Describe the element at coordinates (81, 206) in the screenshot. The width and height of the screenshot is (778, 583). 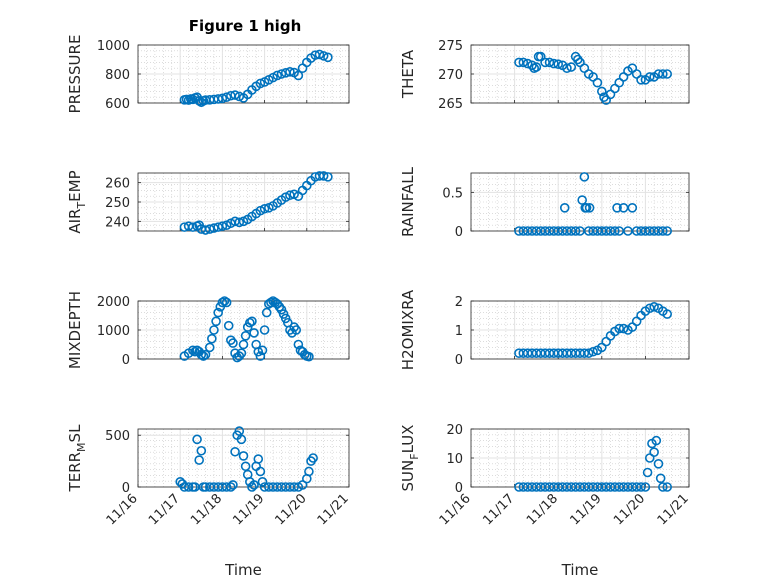
I see `y-axis-label-subscript: T` at that location.